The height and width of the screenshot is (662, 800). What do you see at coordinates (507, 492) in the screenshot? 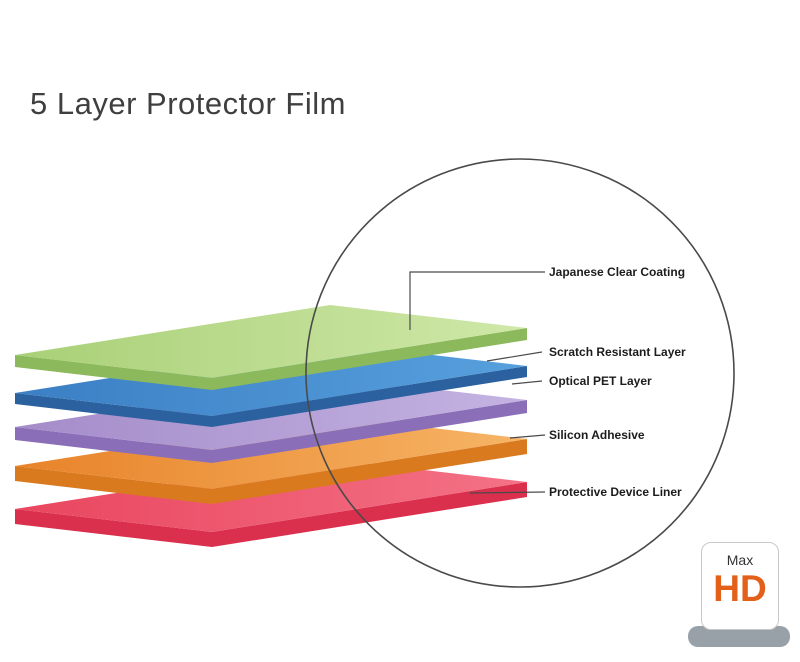
I see `callout-line-device-liner` at bounding box center [507, 492].